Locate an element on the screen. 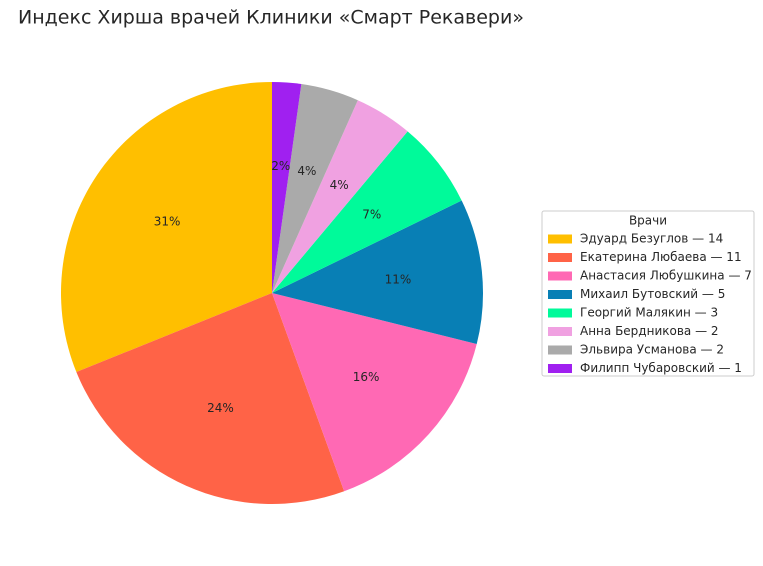 This screenshot has height=566, width=763. legend-label: Михаил Бутовский — 5 is located at coordinates (652, 294).